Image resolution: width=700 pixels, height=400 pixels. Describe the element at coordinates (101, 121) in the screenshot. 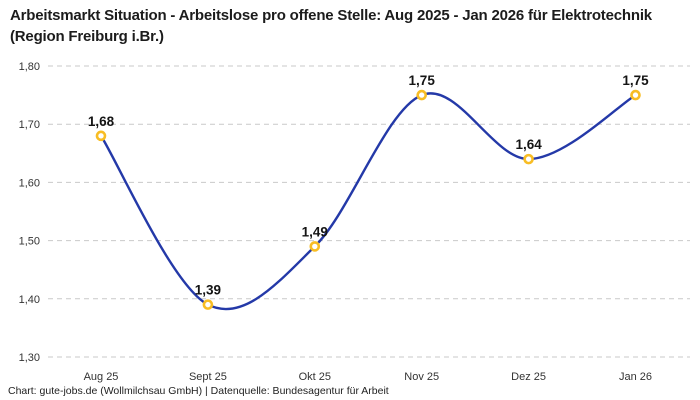

I see `data-point-label: 1,68` at that location.